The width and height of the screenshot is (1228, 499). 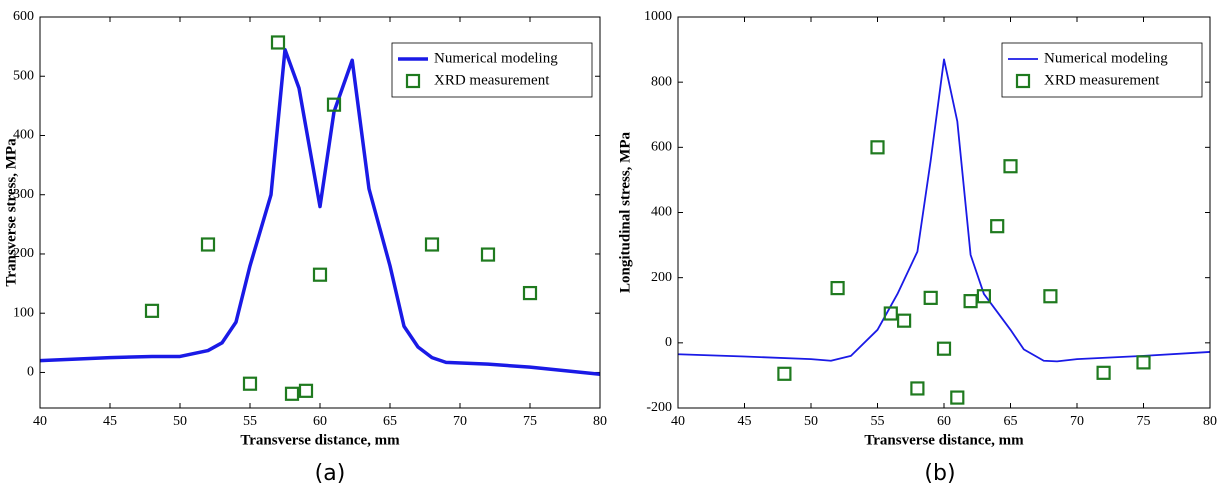 What do you see at coordinates (661, 81) in the screenshot?
I see `y-tick-label: 800` at bounding box center [661, 81].